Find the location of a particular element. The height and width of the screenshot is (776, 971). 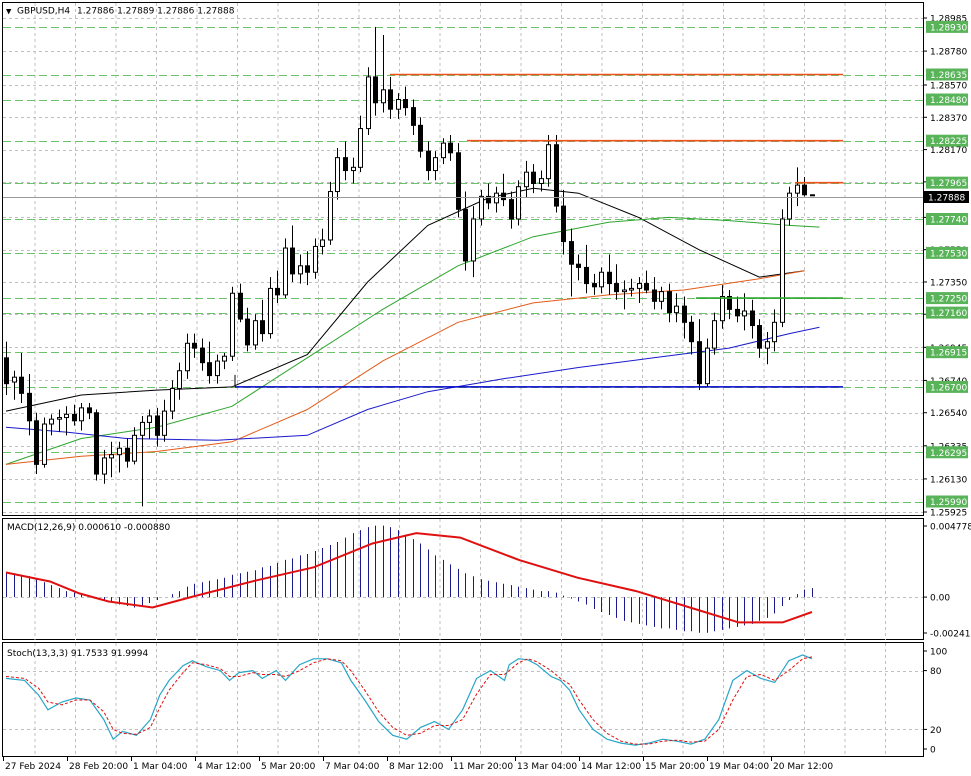

price-tick-label: 1.26130 is located at coordinates (948, 480).